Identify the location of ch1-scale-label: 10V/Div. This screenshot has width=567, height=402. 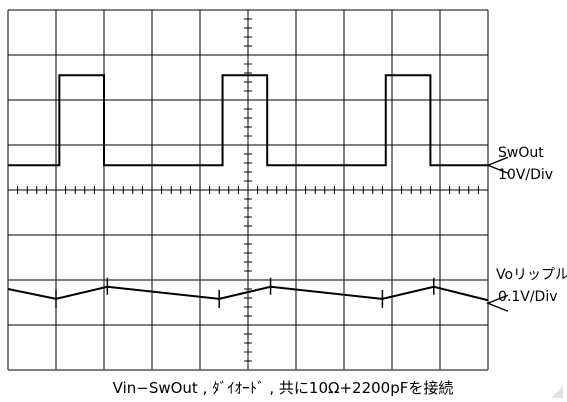
(525, 175).